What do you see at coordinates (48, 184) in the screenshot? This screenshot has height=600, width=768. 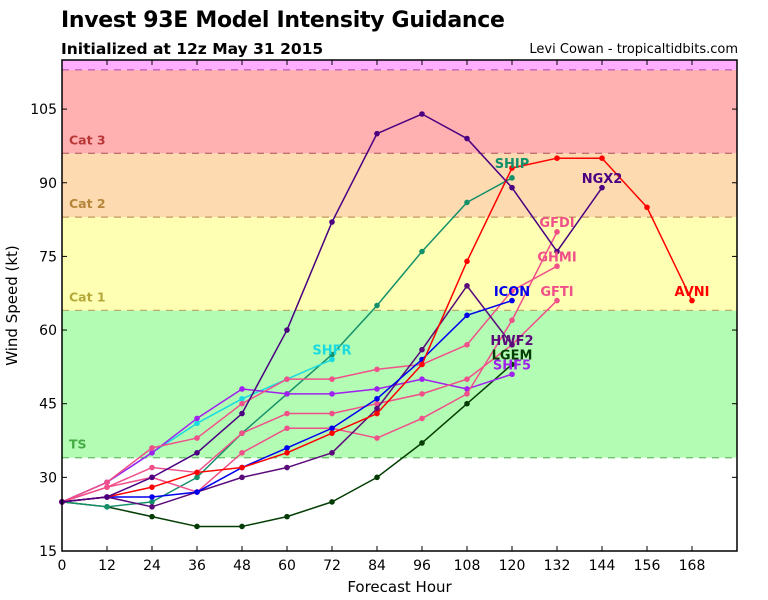 I see `y-tick-label: 90` at bounding box center [48, 184].